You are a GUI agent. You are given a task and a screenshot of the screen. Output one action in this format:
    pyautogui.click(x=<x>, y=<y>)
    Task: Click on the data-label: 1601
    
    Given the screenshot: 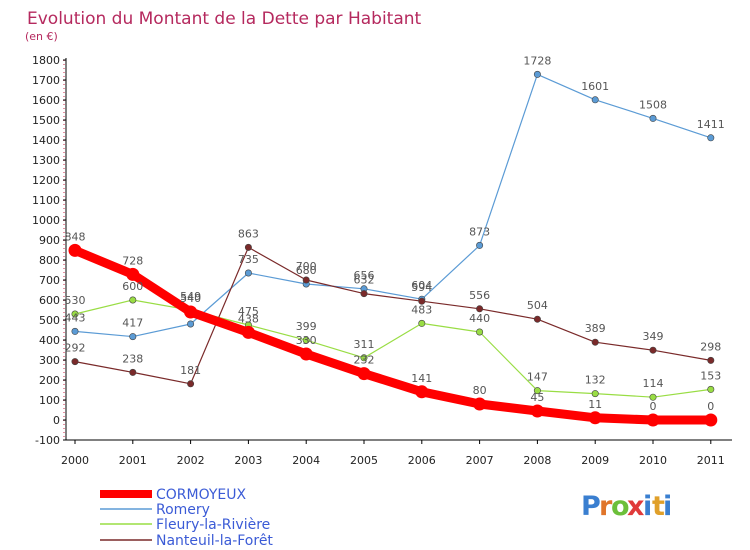 What is the action you would take?
    pyautogui.click(x=595, y=86)
    